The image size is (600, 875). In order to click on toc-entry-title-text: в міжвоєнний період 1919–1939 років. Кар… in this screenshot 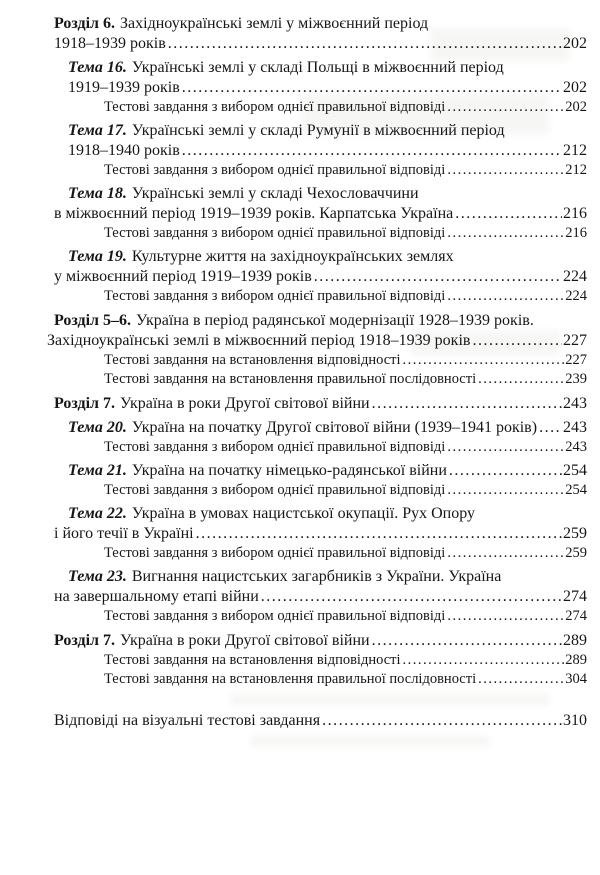, I will do `click(254, 213)`.